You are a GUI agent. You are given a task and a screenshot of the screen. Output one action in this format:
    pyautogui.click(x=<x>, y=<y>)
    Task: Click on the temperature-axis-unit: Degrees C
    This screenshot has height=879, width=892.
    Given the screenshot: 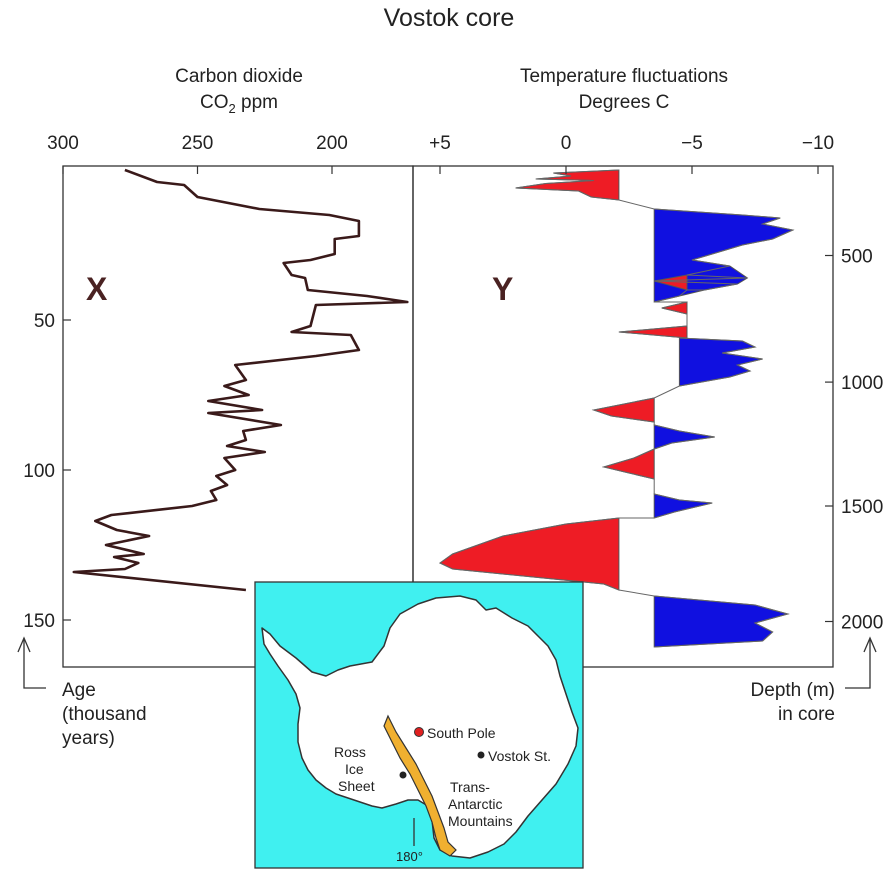 What is the action you would take?
    pyautogui.click(x=624, y=102)
    